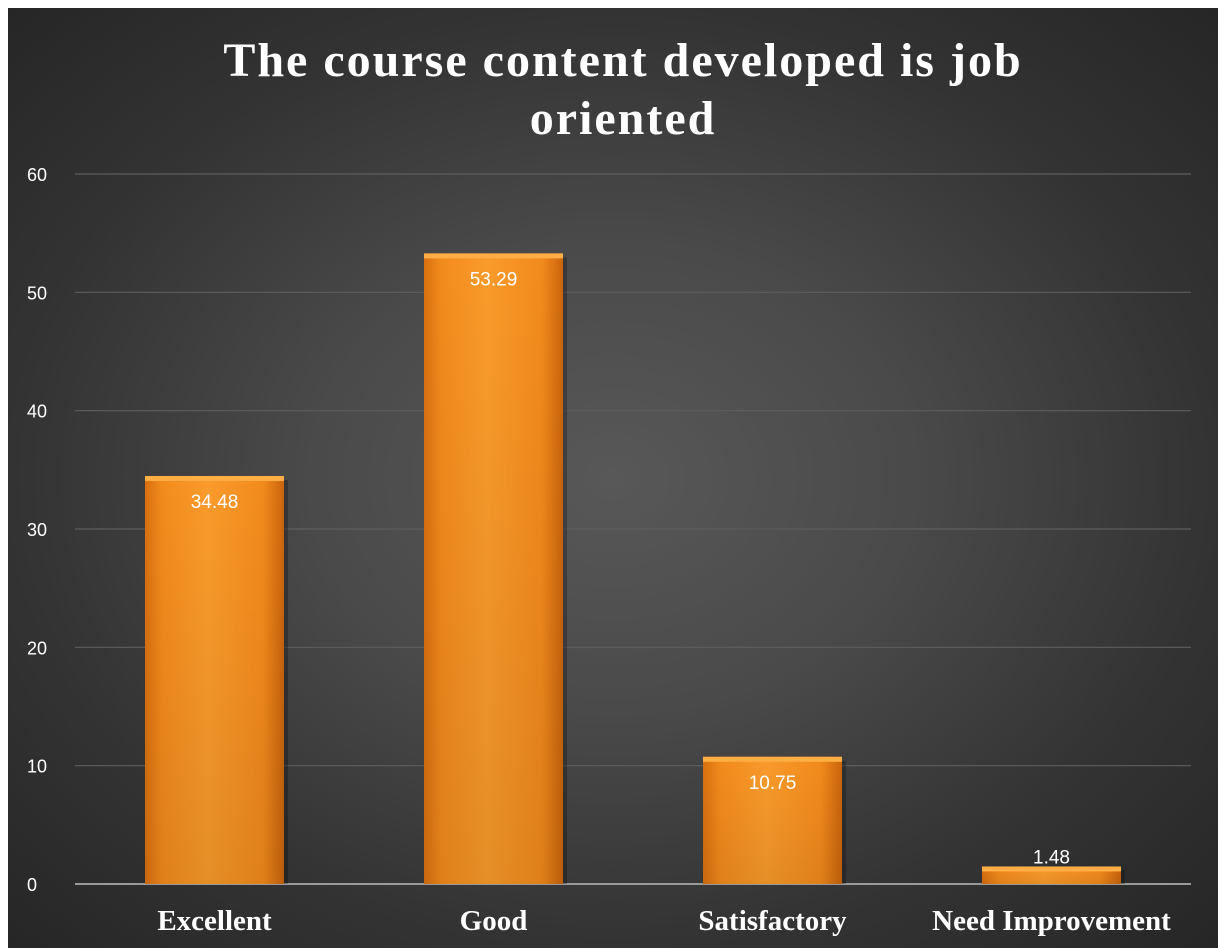  What do you see at coordinates (32, 885) in the screenshot?
I see `y-tick-label: 0` at bounding box center [32, 885].